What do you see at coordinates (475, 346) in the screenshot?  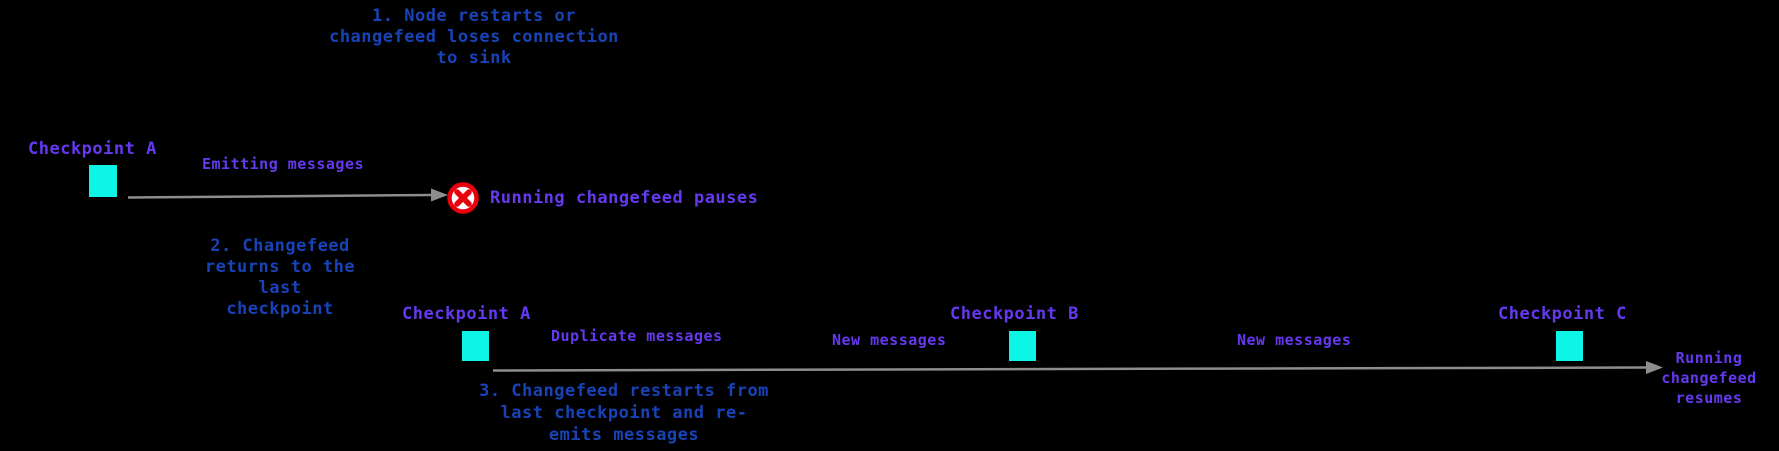 I see `checkpoint-a-bottom-marker` at bounding box center [475, 346].